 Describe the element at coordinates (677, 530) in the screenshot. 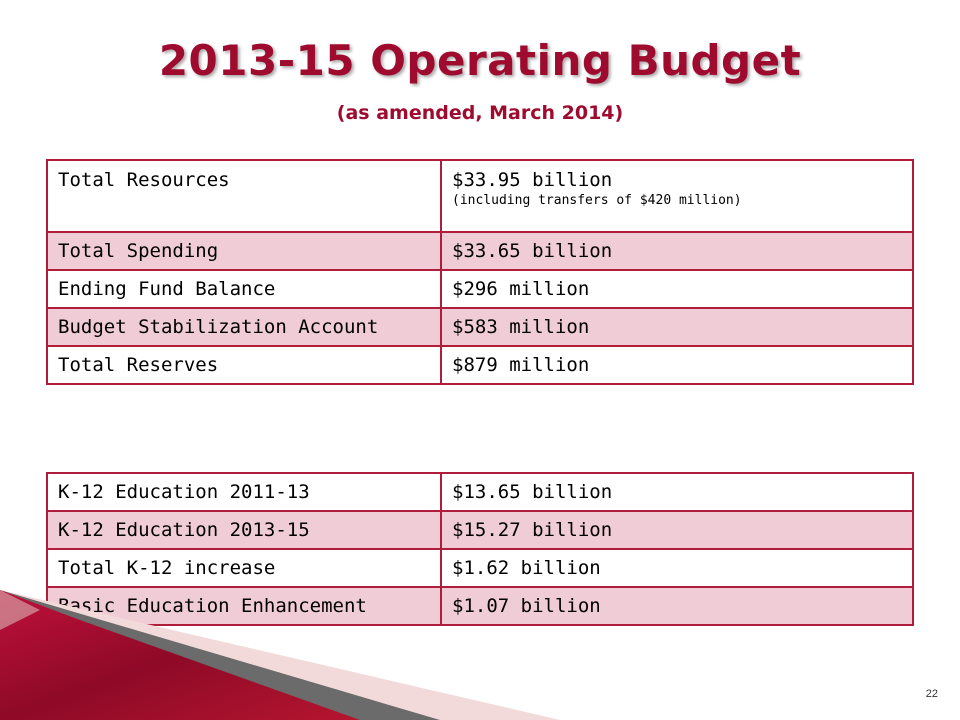

I see `row-value: $15.27 billion` at that location.